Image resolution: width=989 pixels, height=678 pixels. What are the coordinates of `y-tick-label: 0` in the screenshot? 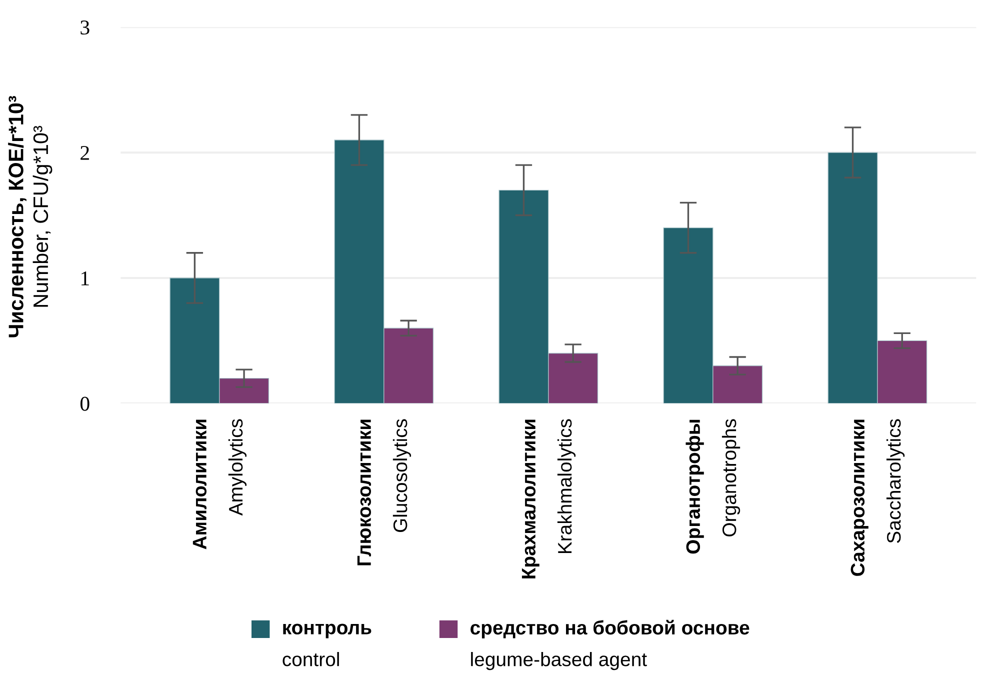 It's located at (85, 403).